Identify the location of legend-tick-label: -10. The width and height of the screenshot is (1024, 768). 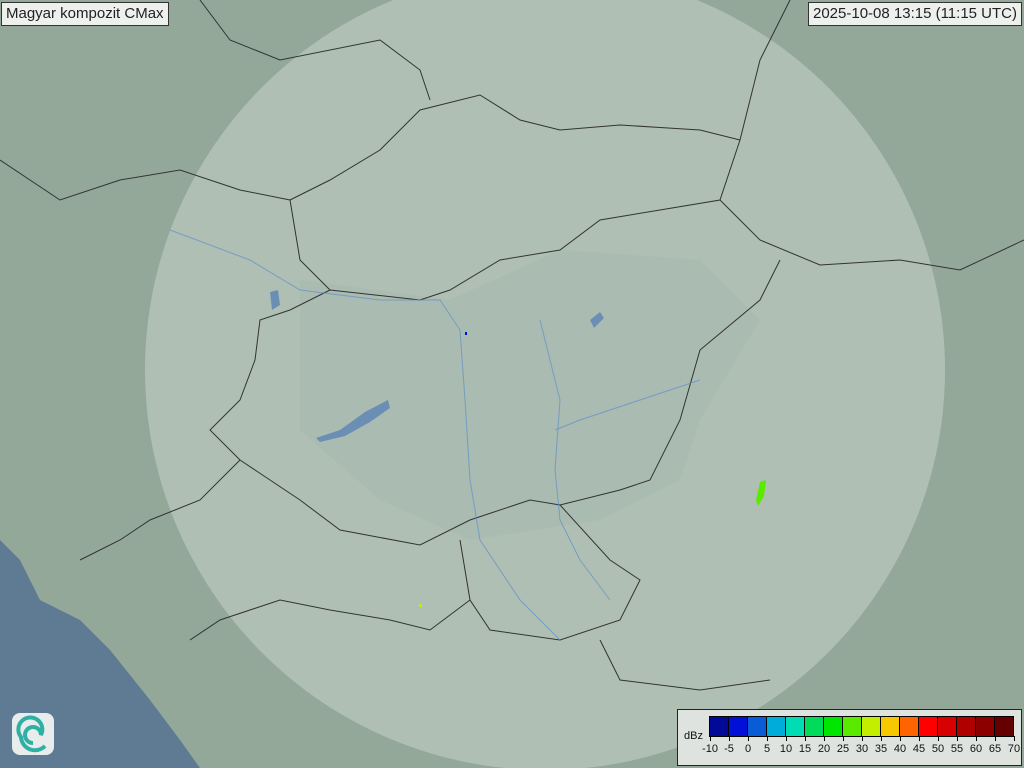
(710, 749).